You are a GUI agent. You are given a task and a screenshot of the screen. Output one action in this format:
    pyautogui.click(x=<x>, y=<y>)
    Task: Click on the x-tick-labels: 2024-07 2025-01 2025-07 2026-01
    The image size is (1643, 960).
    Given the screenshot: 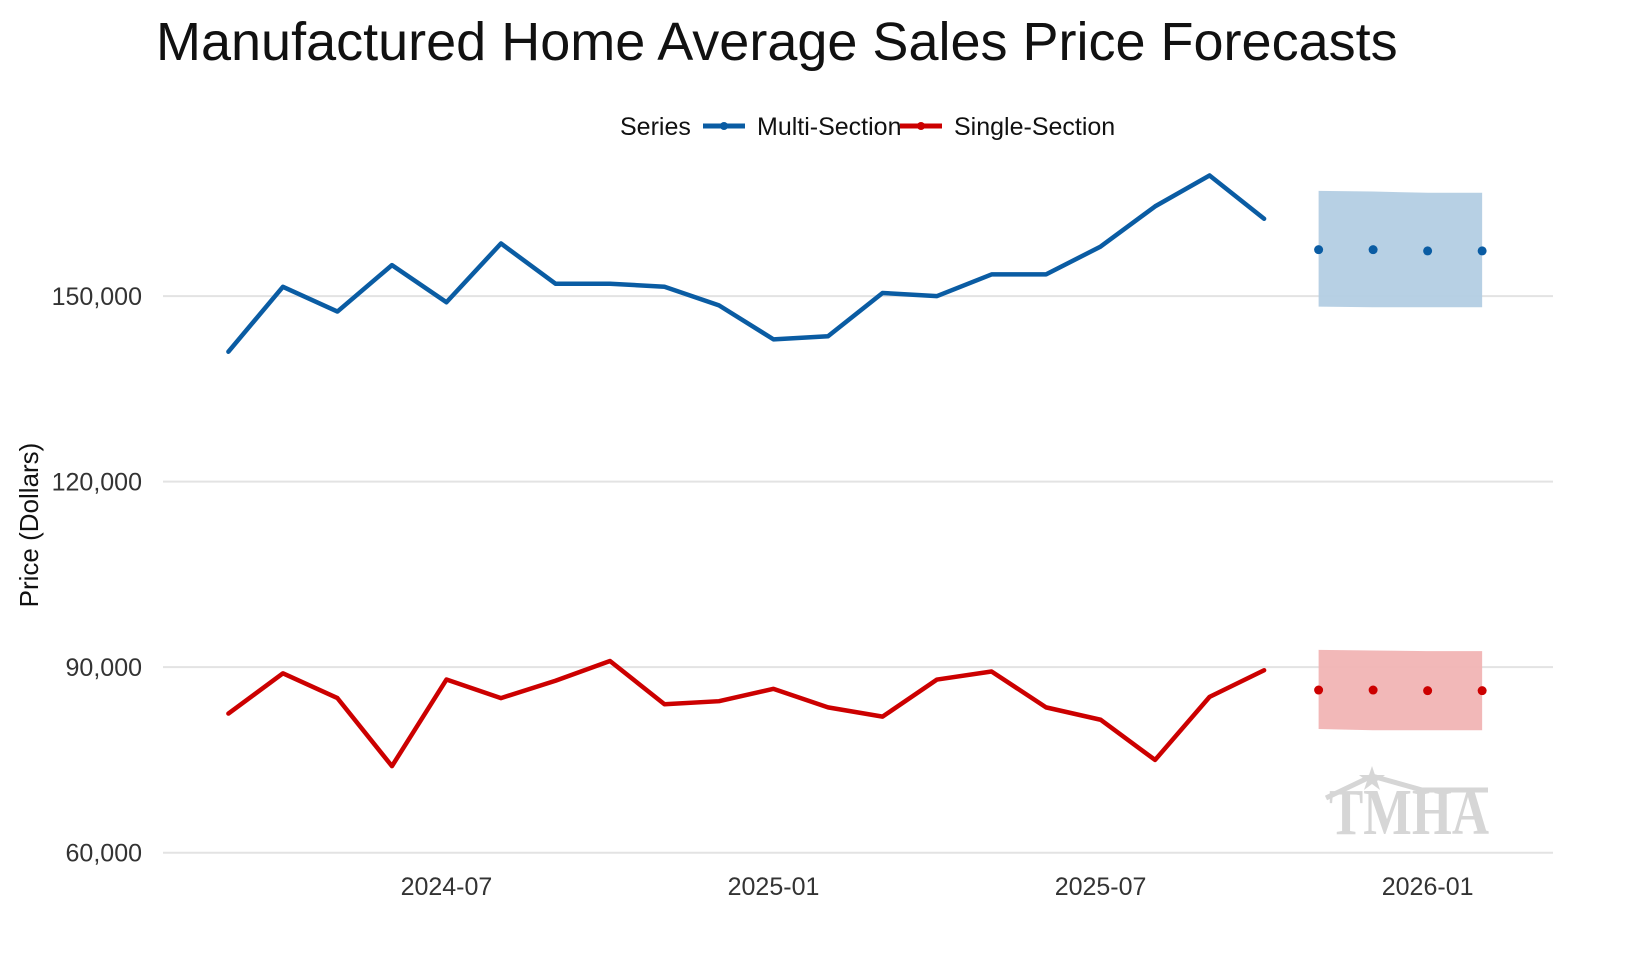 What is the action you would take?
    pyautogui.click(x=937, y=887)
    